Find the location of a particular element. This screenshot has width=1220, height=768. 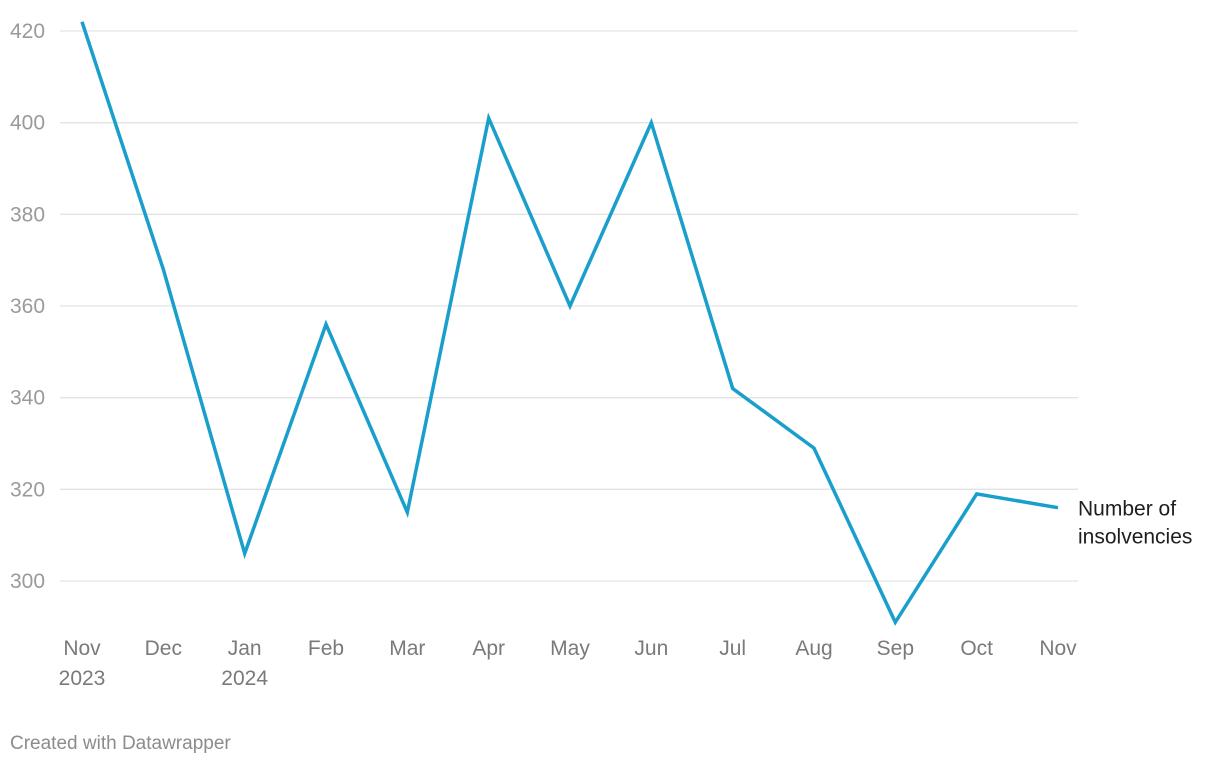

x-tick-year-label: 2024 is located at coordinates (244, 678).